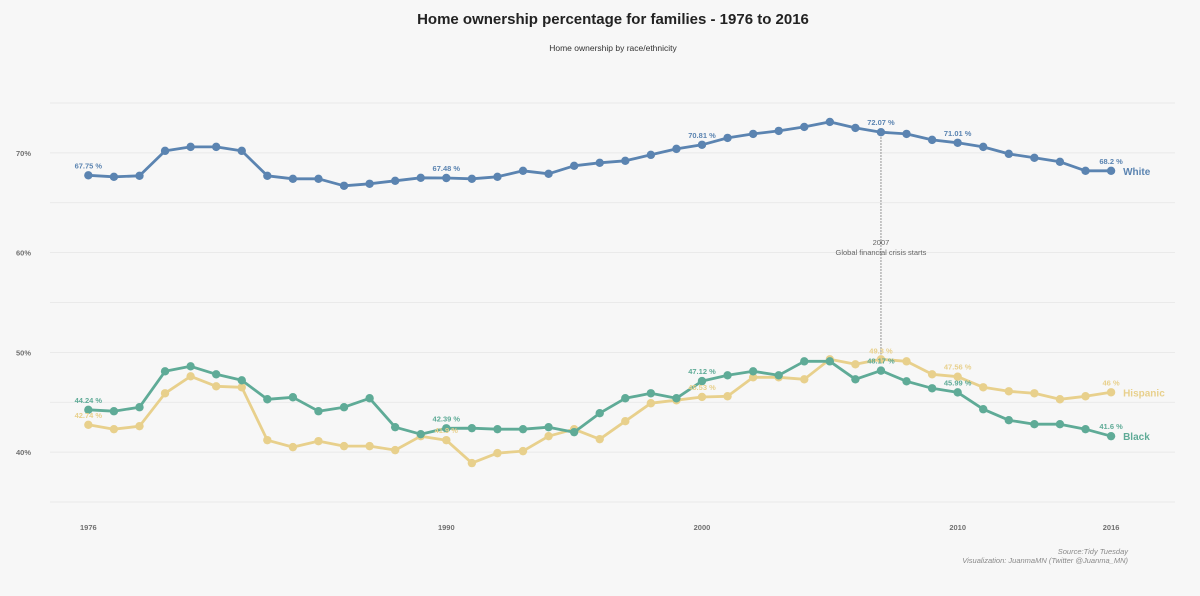 The height and width of the screenshot is (596, 1200). What do you see at coordinates (1111, 161) in the screenshot?
I see `data-label-white: 68.2 %` at bounding box center [1111, 161].